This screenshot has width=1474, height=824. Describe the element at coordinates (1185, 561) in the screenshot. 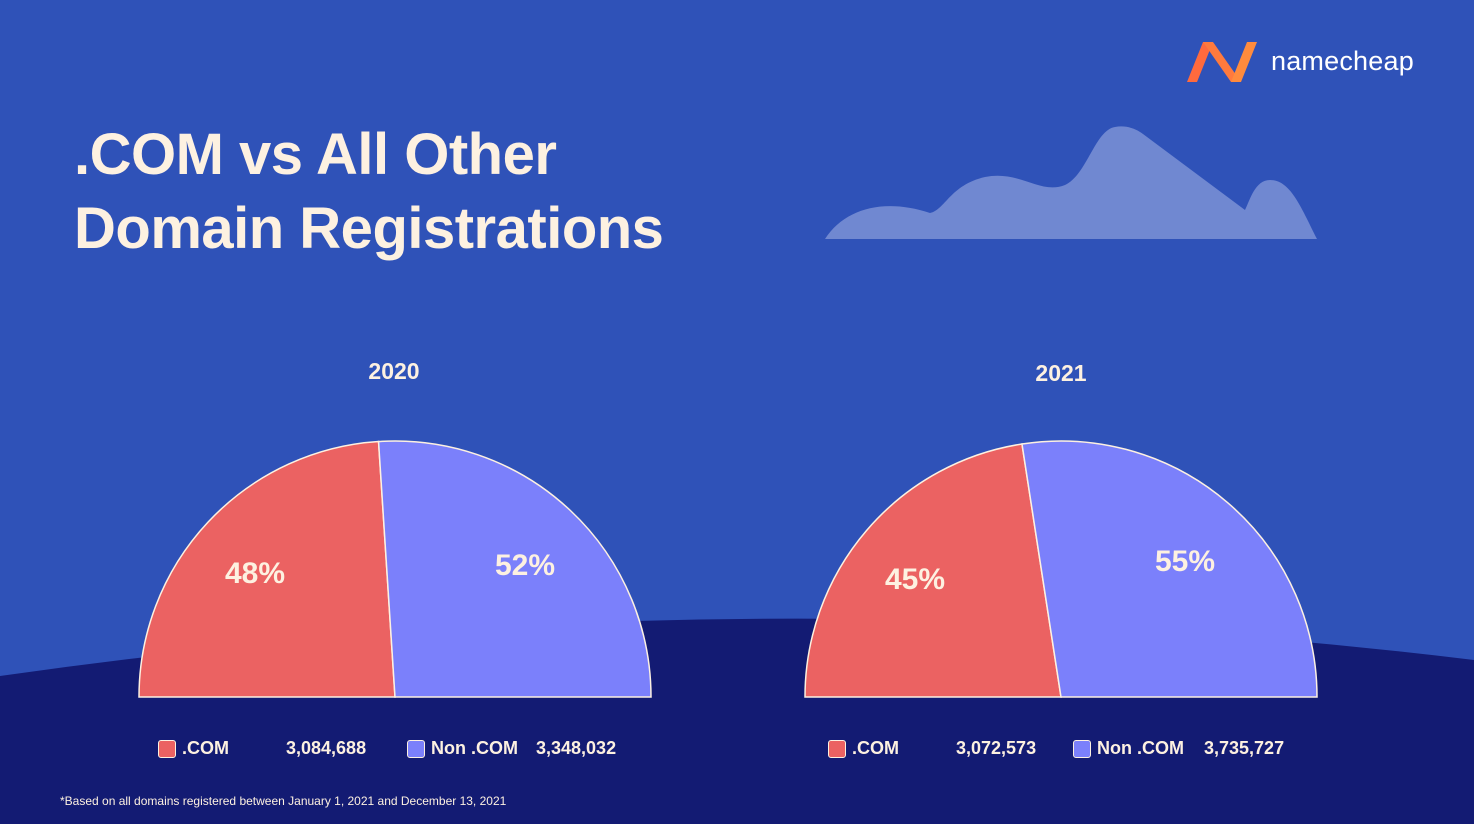

I see `pie-label-non-com: 55%` at that location.